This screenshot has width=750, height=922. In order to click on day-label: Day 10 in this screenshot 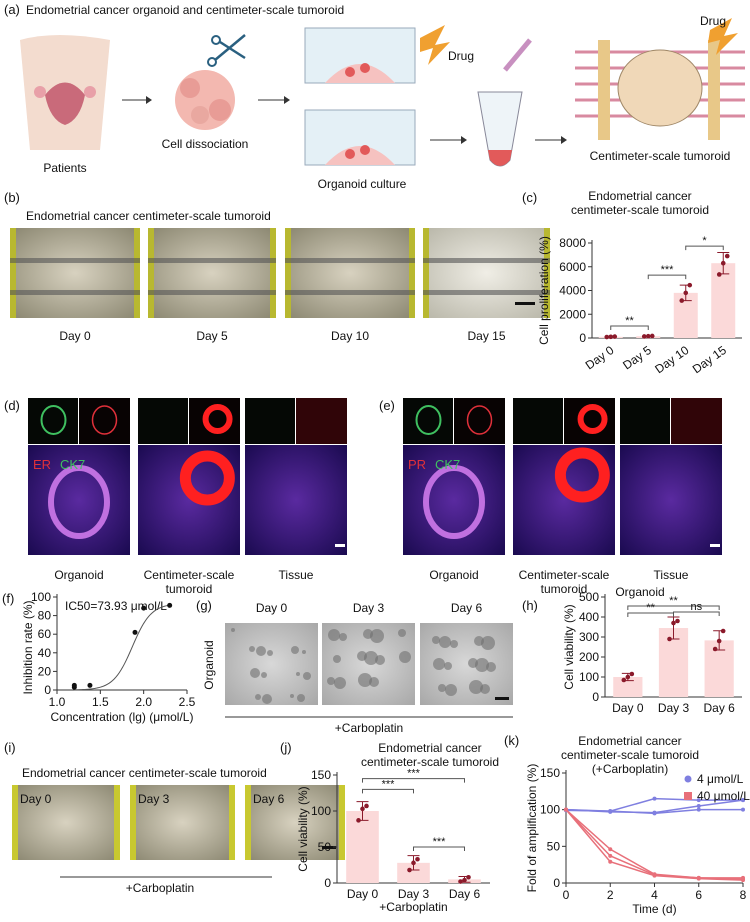, I will do `click(350, 336)`.